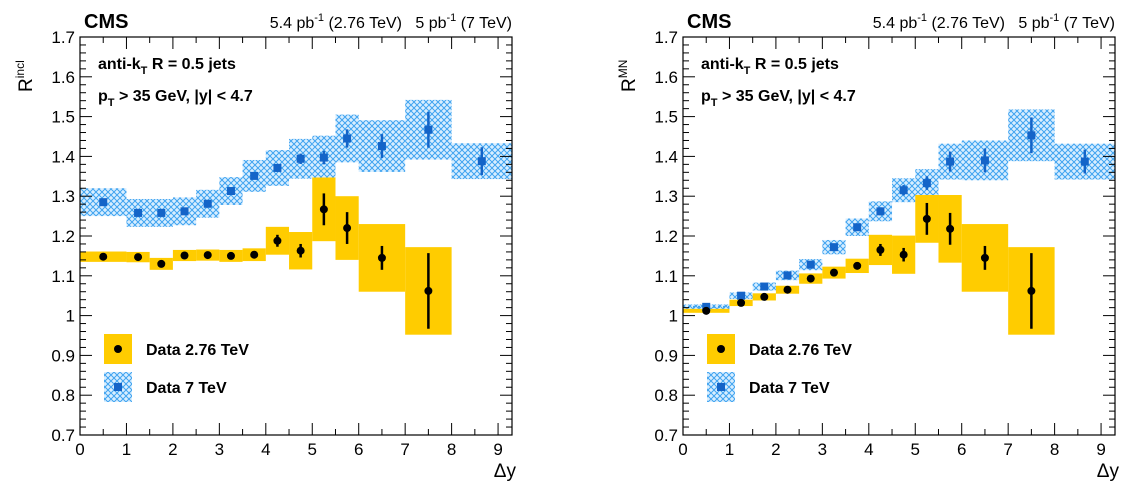 The width and height of the screenshot is (1132, 481). I want to click on luminosity-276-unit-sup: -1, so click(922, 18).